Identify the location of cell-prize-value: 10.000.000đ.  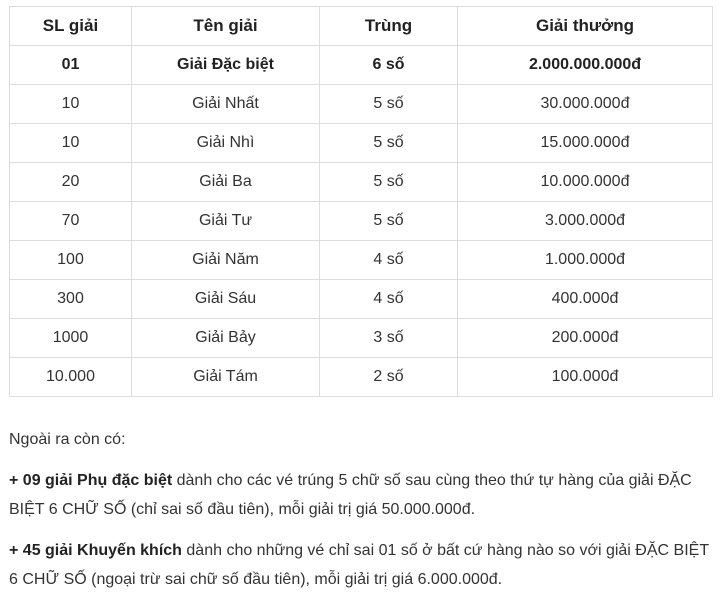
(585, 182).